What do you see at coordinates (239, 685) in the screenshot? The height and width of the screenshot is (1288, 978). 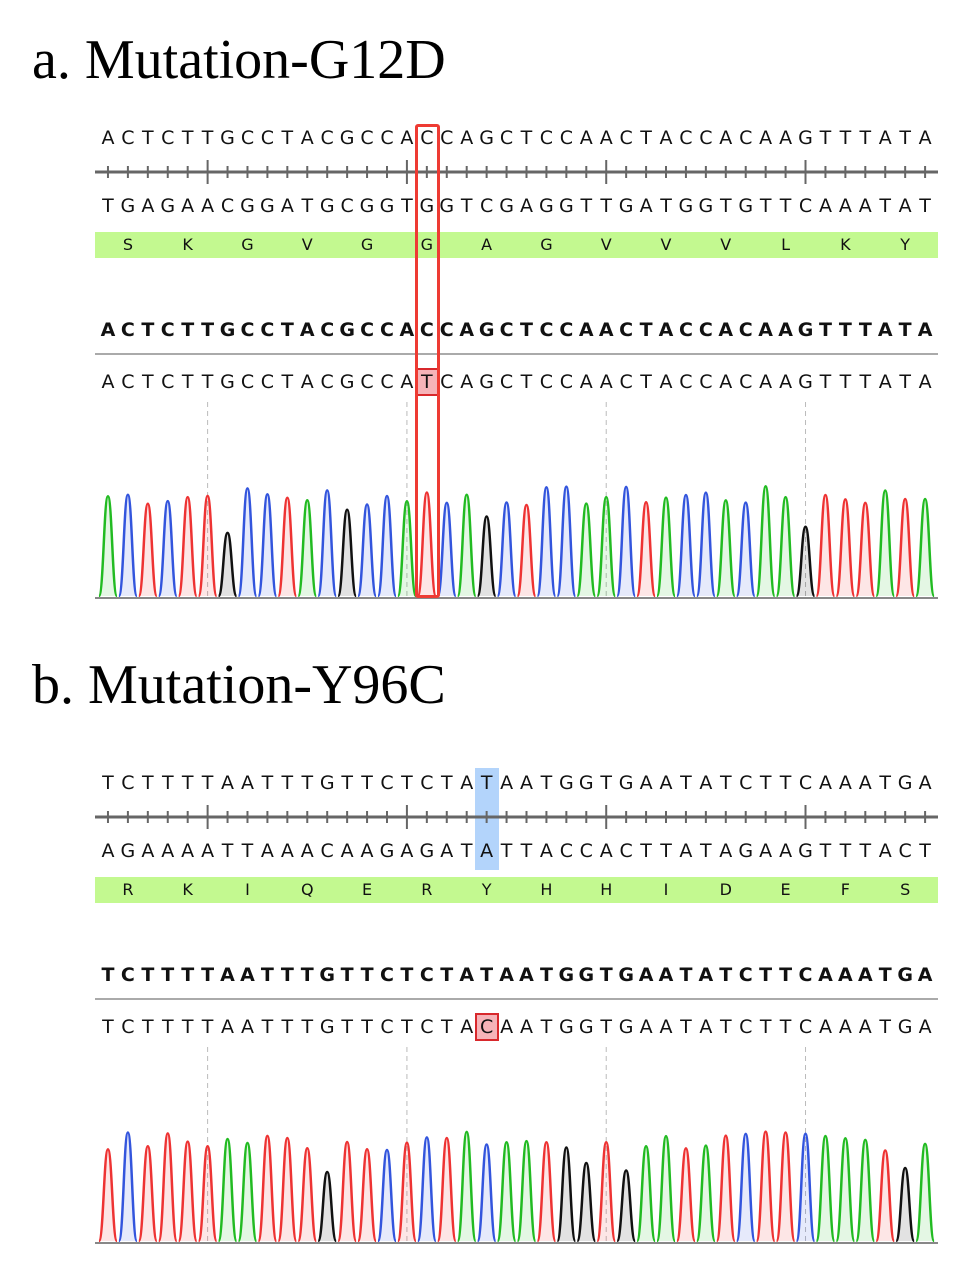 I see `panel-title: b. Mutation-Y96C` at bounding box center [239, 685].